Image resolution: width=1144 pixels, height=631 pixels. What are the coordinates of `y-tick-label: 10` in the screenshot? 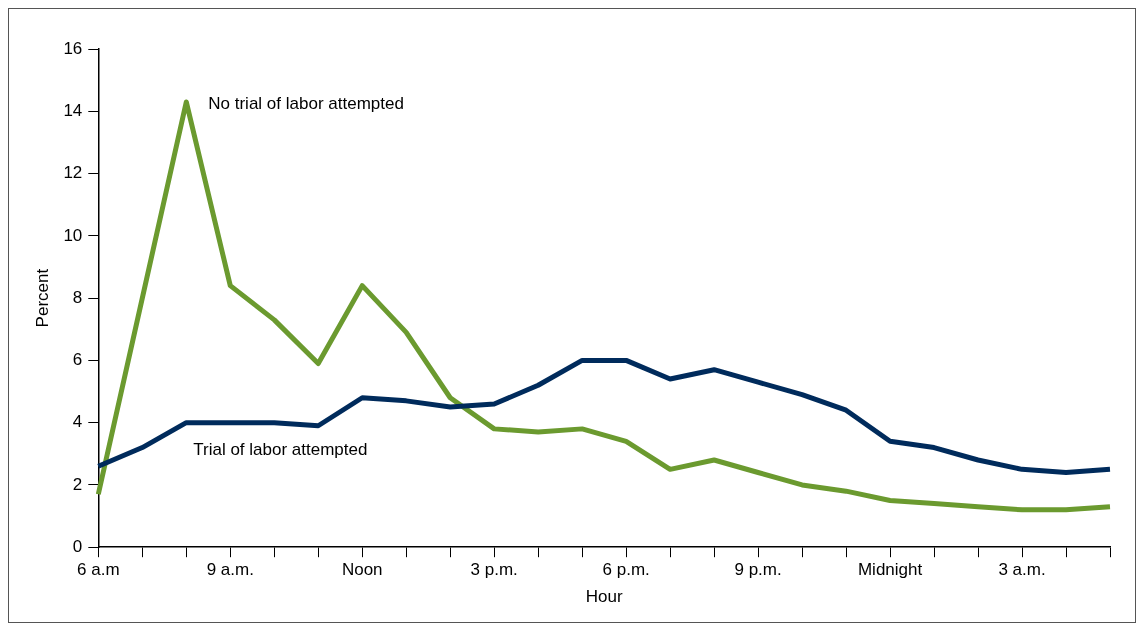 It's located at (73, 235).